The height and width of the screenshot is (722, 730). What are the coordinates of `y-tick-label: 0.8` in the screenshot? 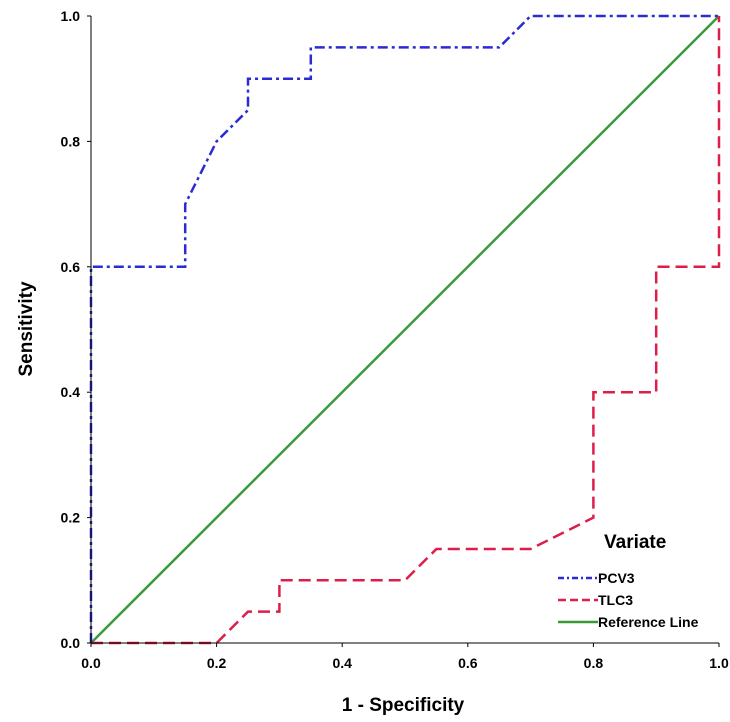 It's located at (71, 141).